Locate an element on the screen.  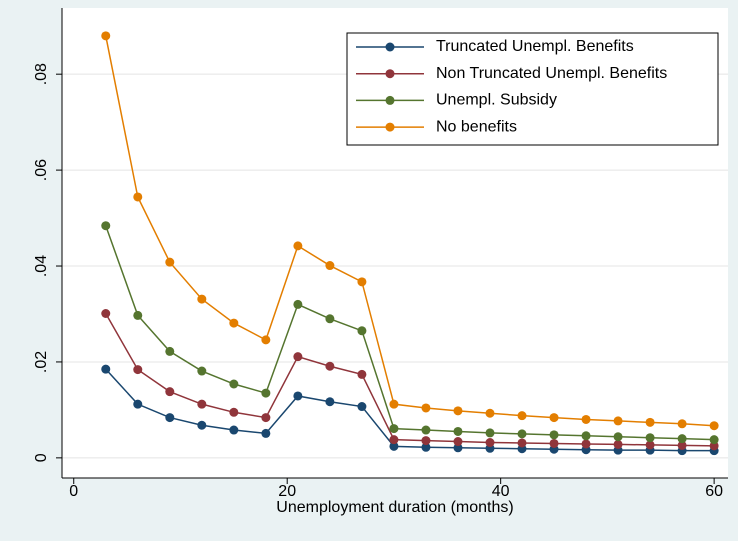
y-tick-label: .04 is located at coordinates (41, 266).